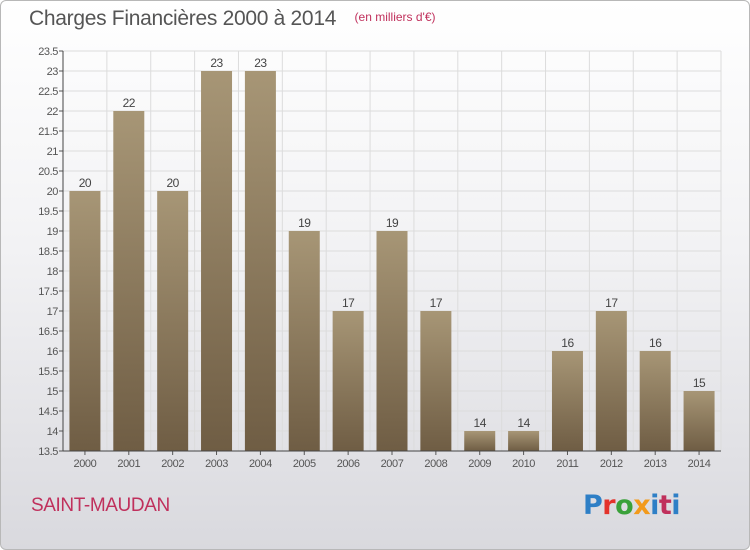 The height and width of the screenshot is (550, 750). I want to click on x-tick-label: 2012, so click(611, 464).